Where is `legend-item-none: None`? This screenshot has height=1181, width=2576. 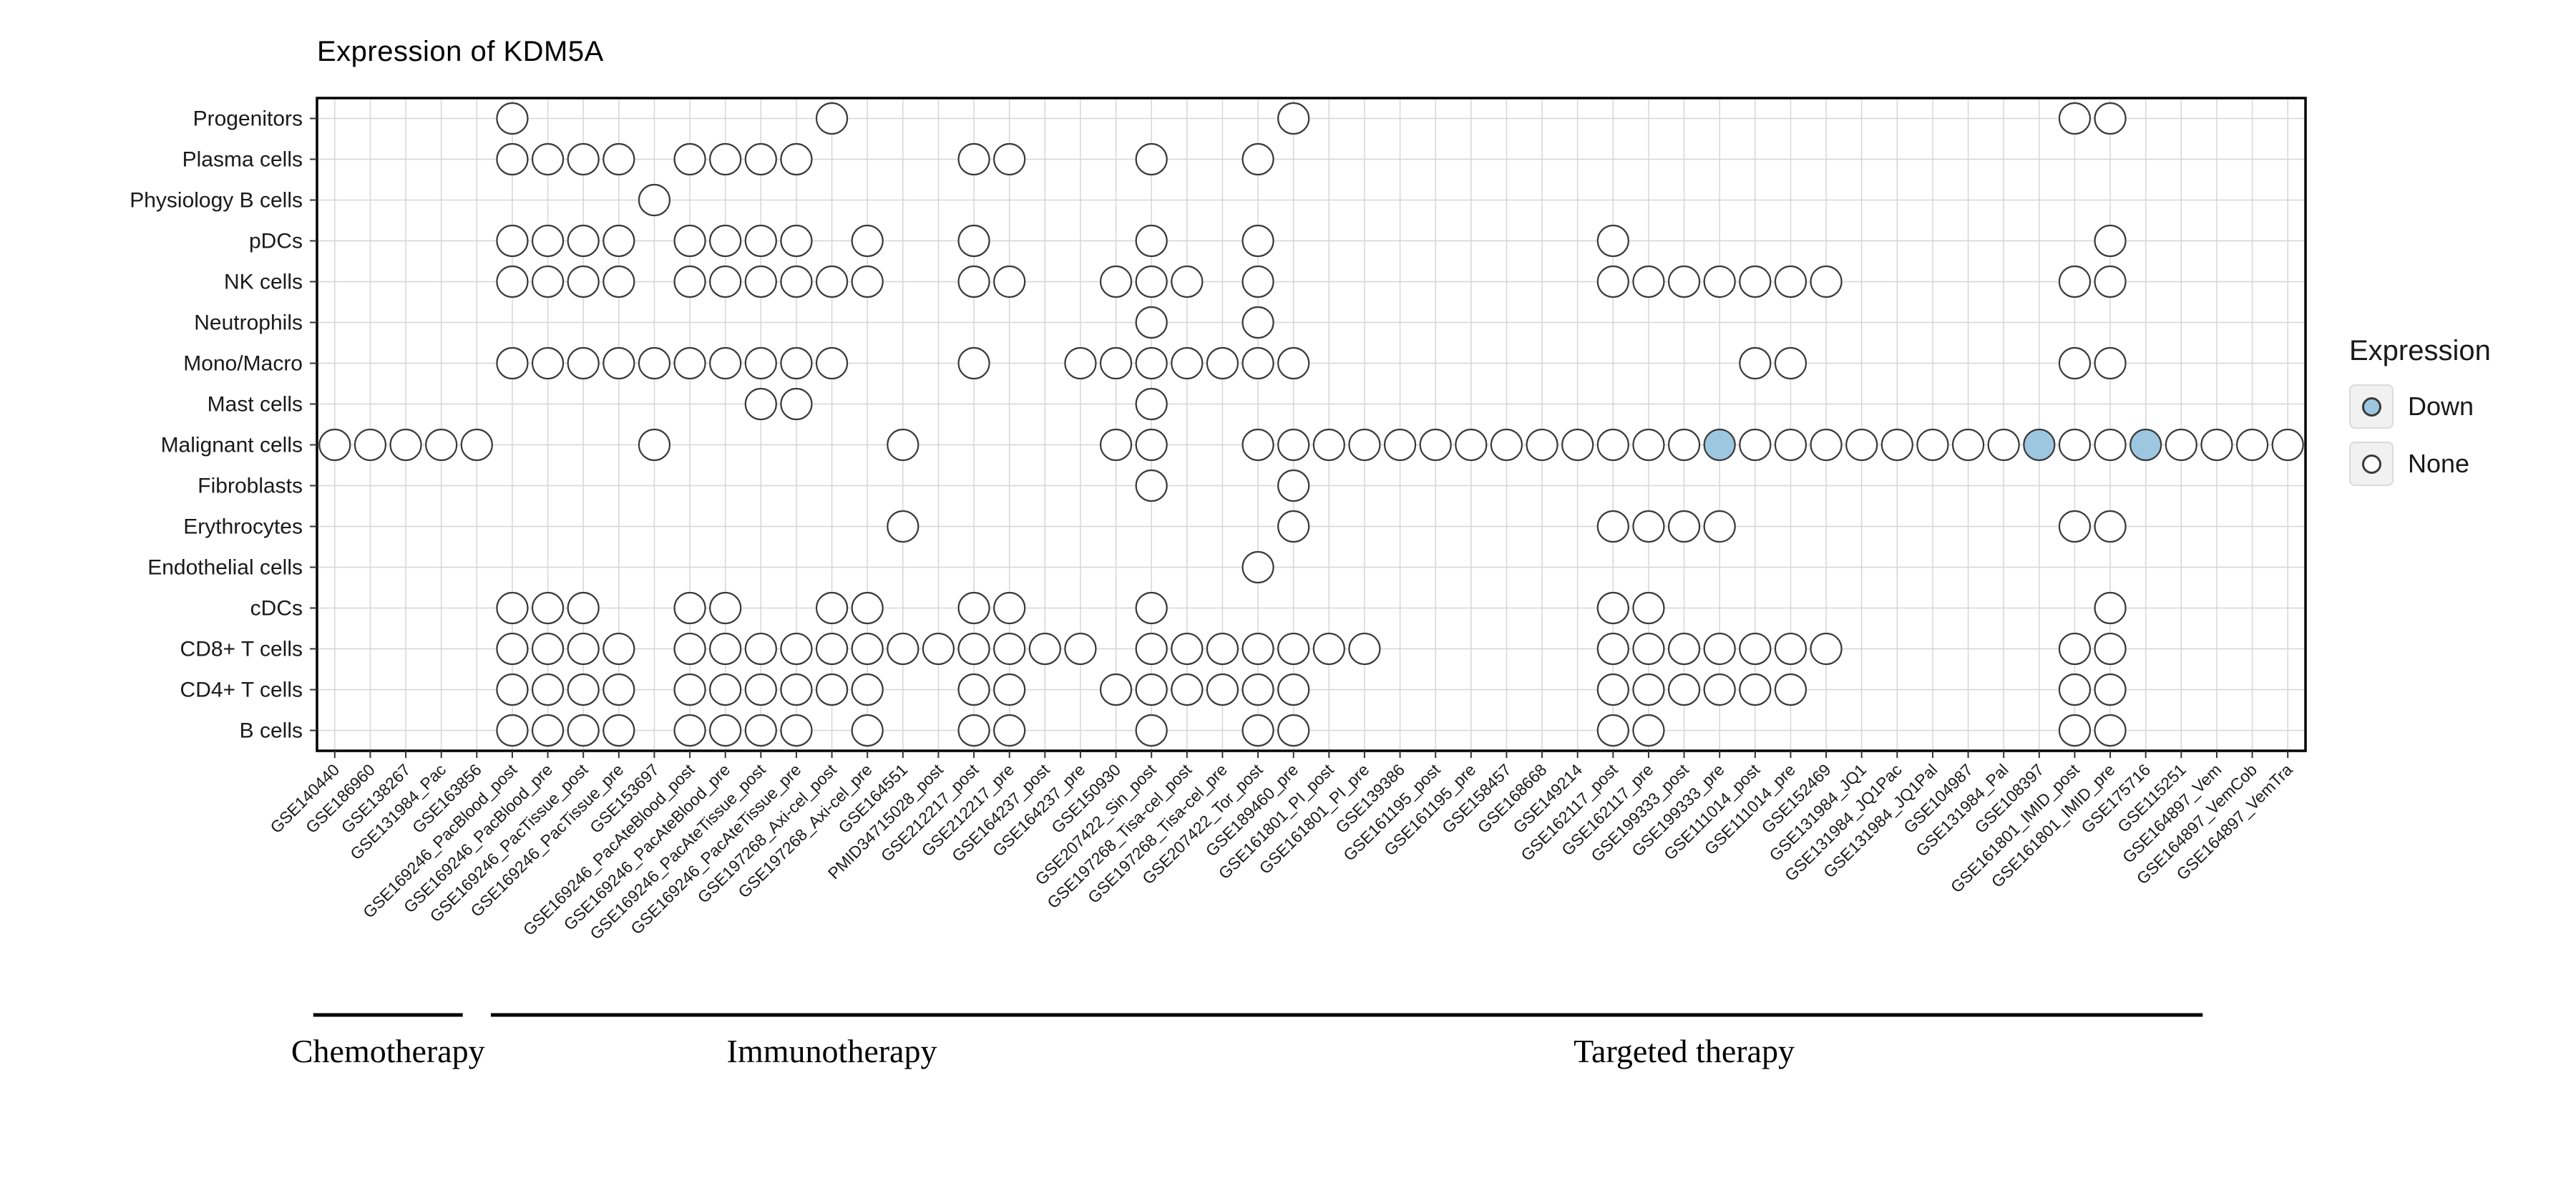 legend-item-none: None is located at coordinates (2420, 464).